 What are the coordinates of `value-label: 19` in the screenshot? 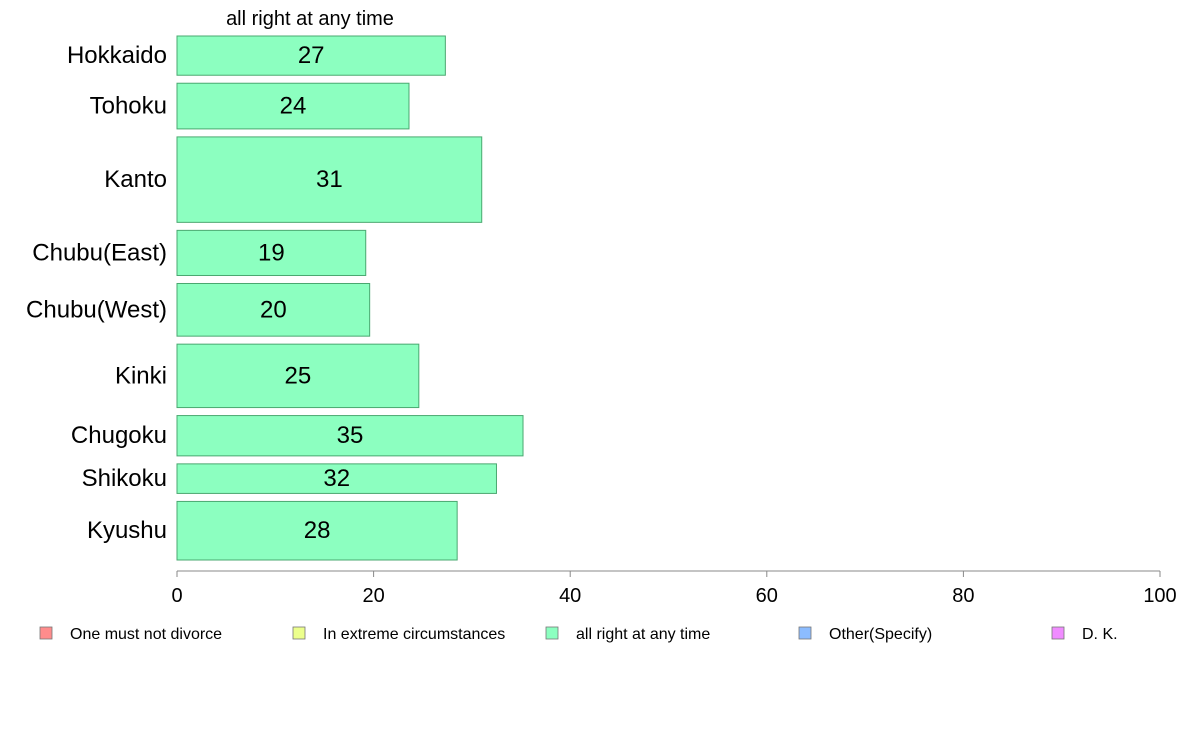 It's located at (271, 252).